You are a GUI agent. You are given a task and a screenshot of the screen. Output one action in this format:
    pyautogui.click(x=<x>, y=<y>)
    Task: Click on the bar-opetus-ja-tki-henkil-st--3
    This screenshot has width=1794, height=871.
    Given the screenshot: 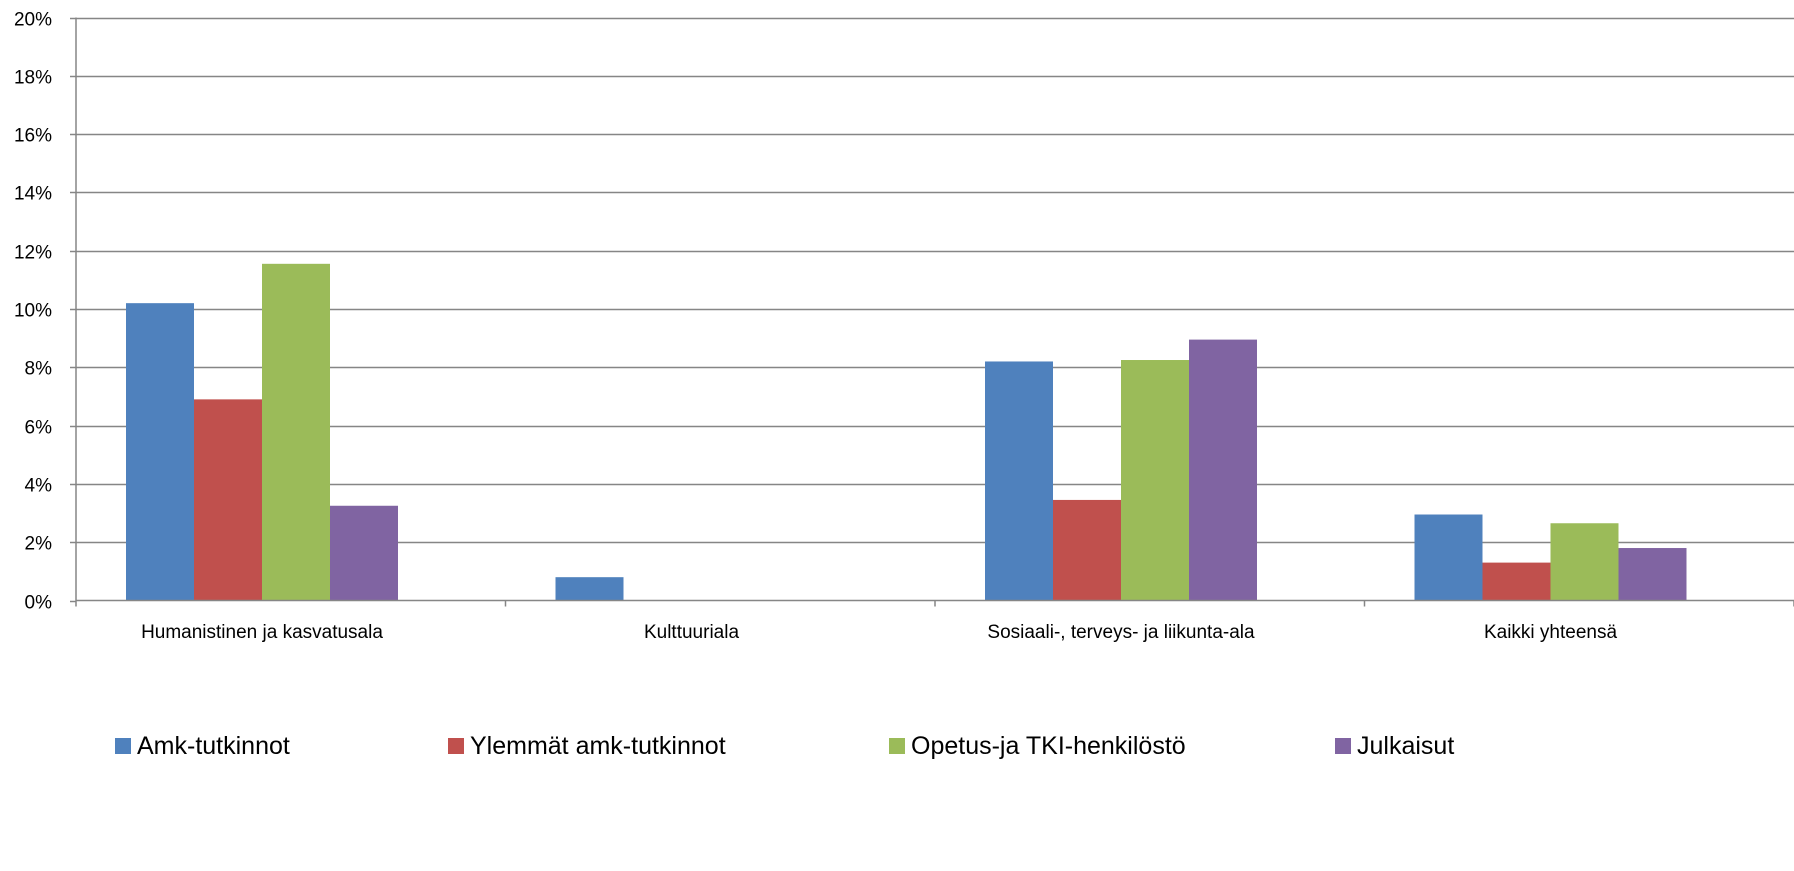 What is the action you would take?
    pyautogui.click(x=1584, y=562)
    